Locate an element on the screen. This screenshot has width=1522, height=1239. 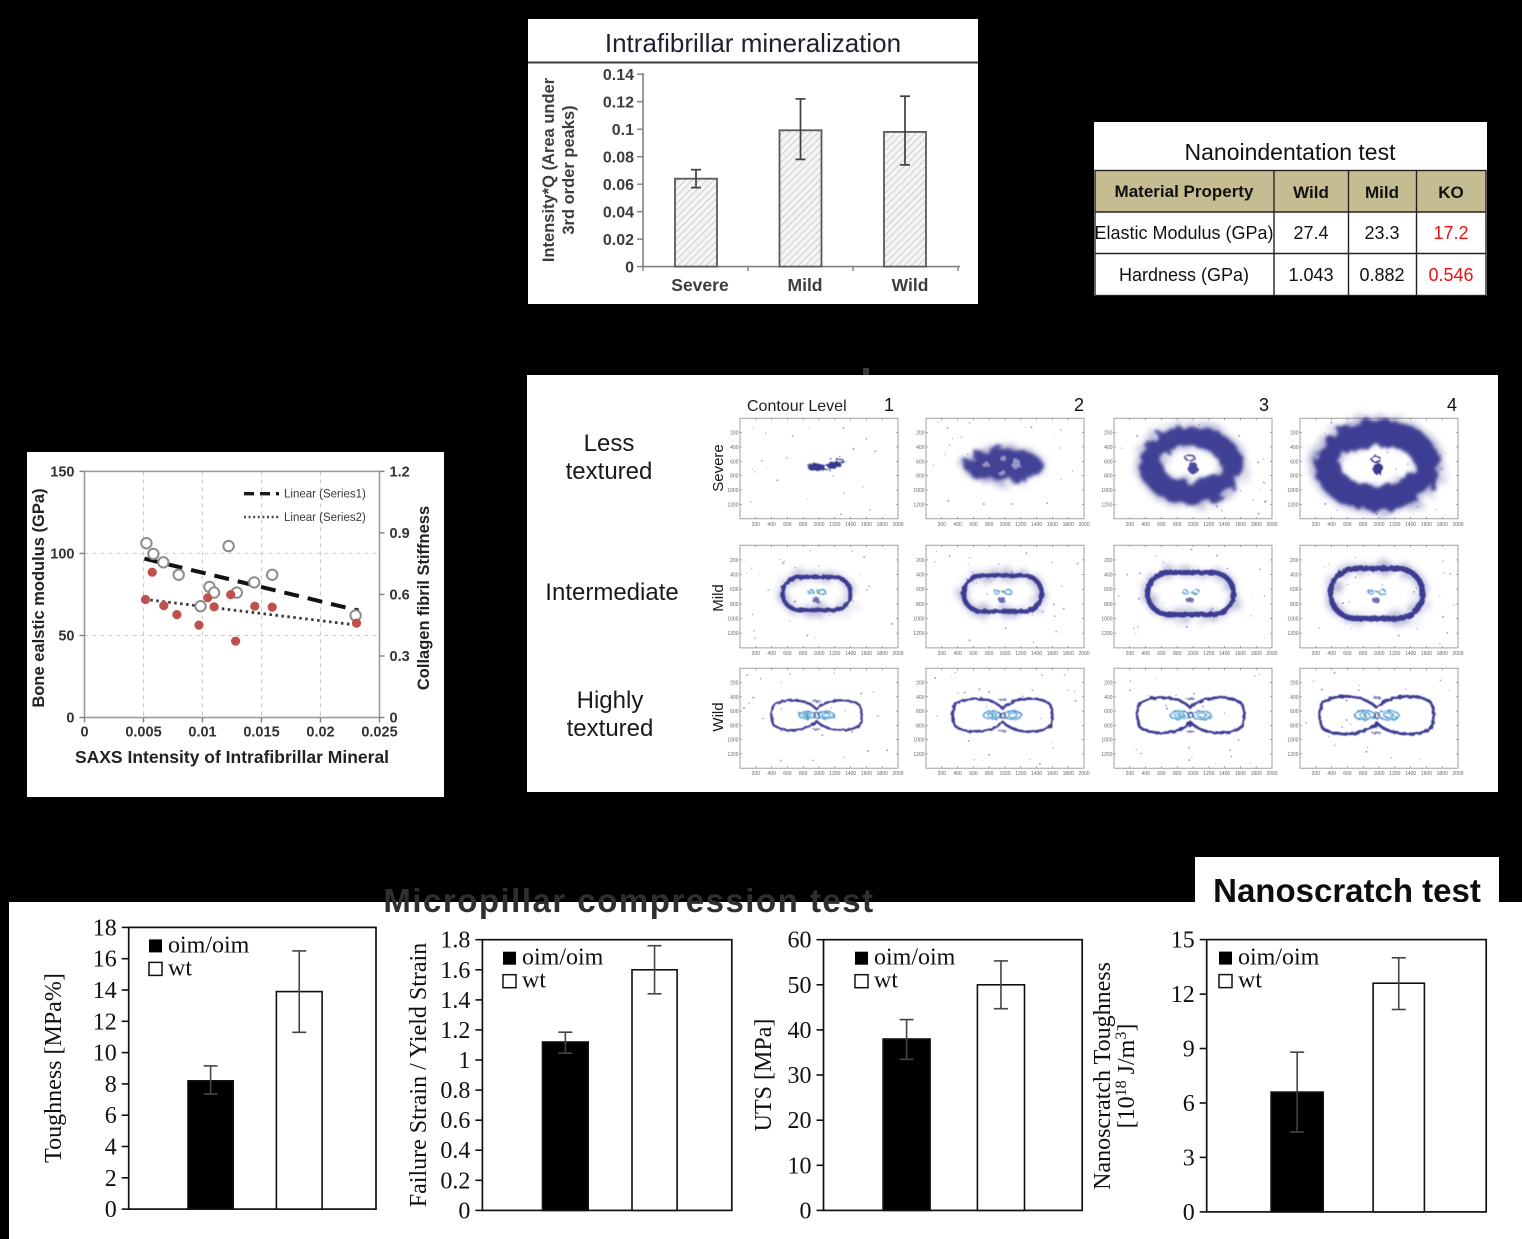
svg-text: 0.04 is located at coordinates (618, 213).